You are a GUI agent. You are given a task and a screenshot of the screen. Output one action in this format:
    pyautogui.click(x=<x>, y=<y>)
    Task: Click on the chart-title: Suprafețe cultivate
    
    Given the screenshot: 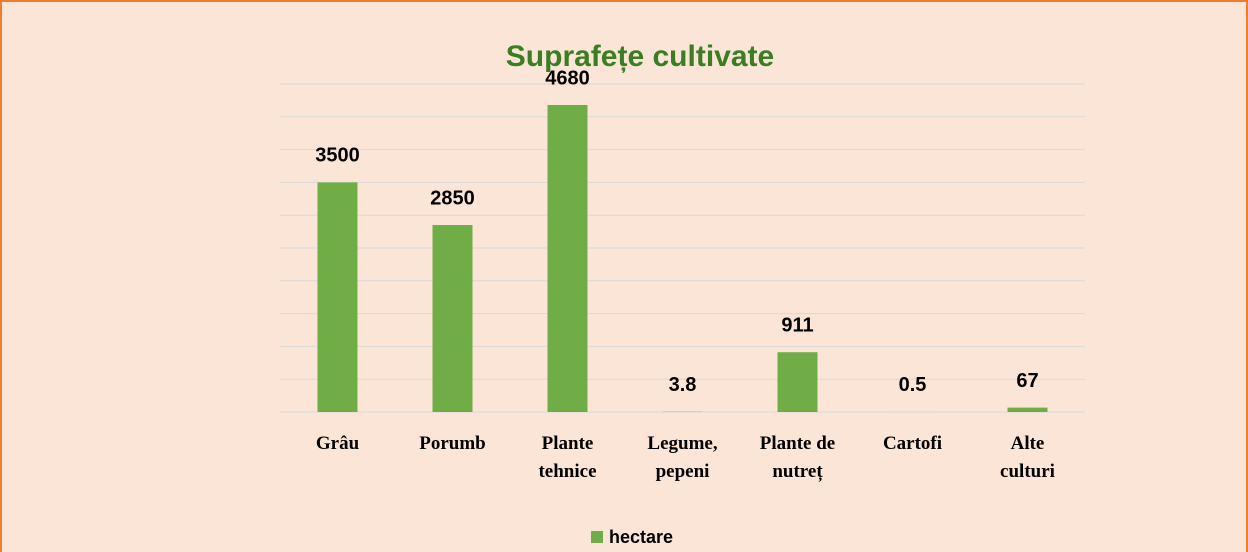 What is the action you would take?
    pyautogui.click(x=640, y=56)
    